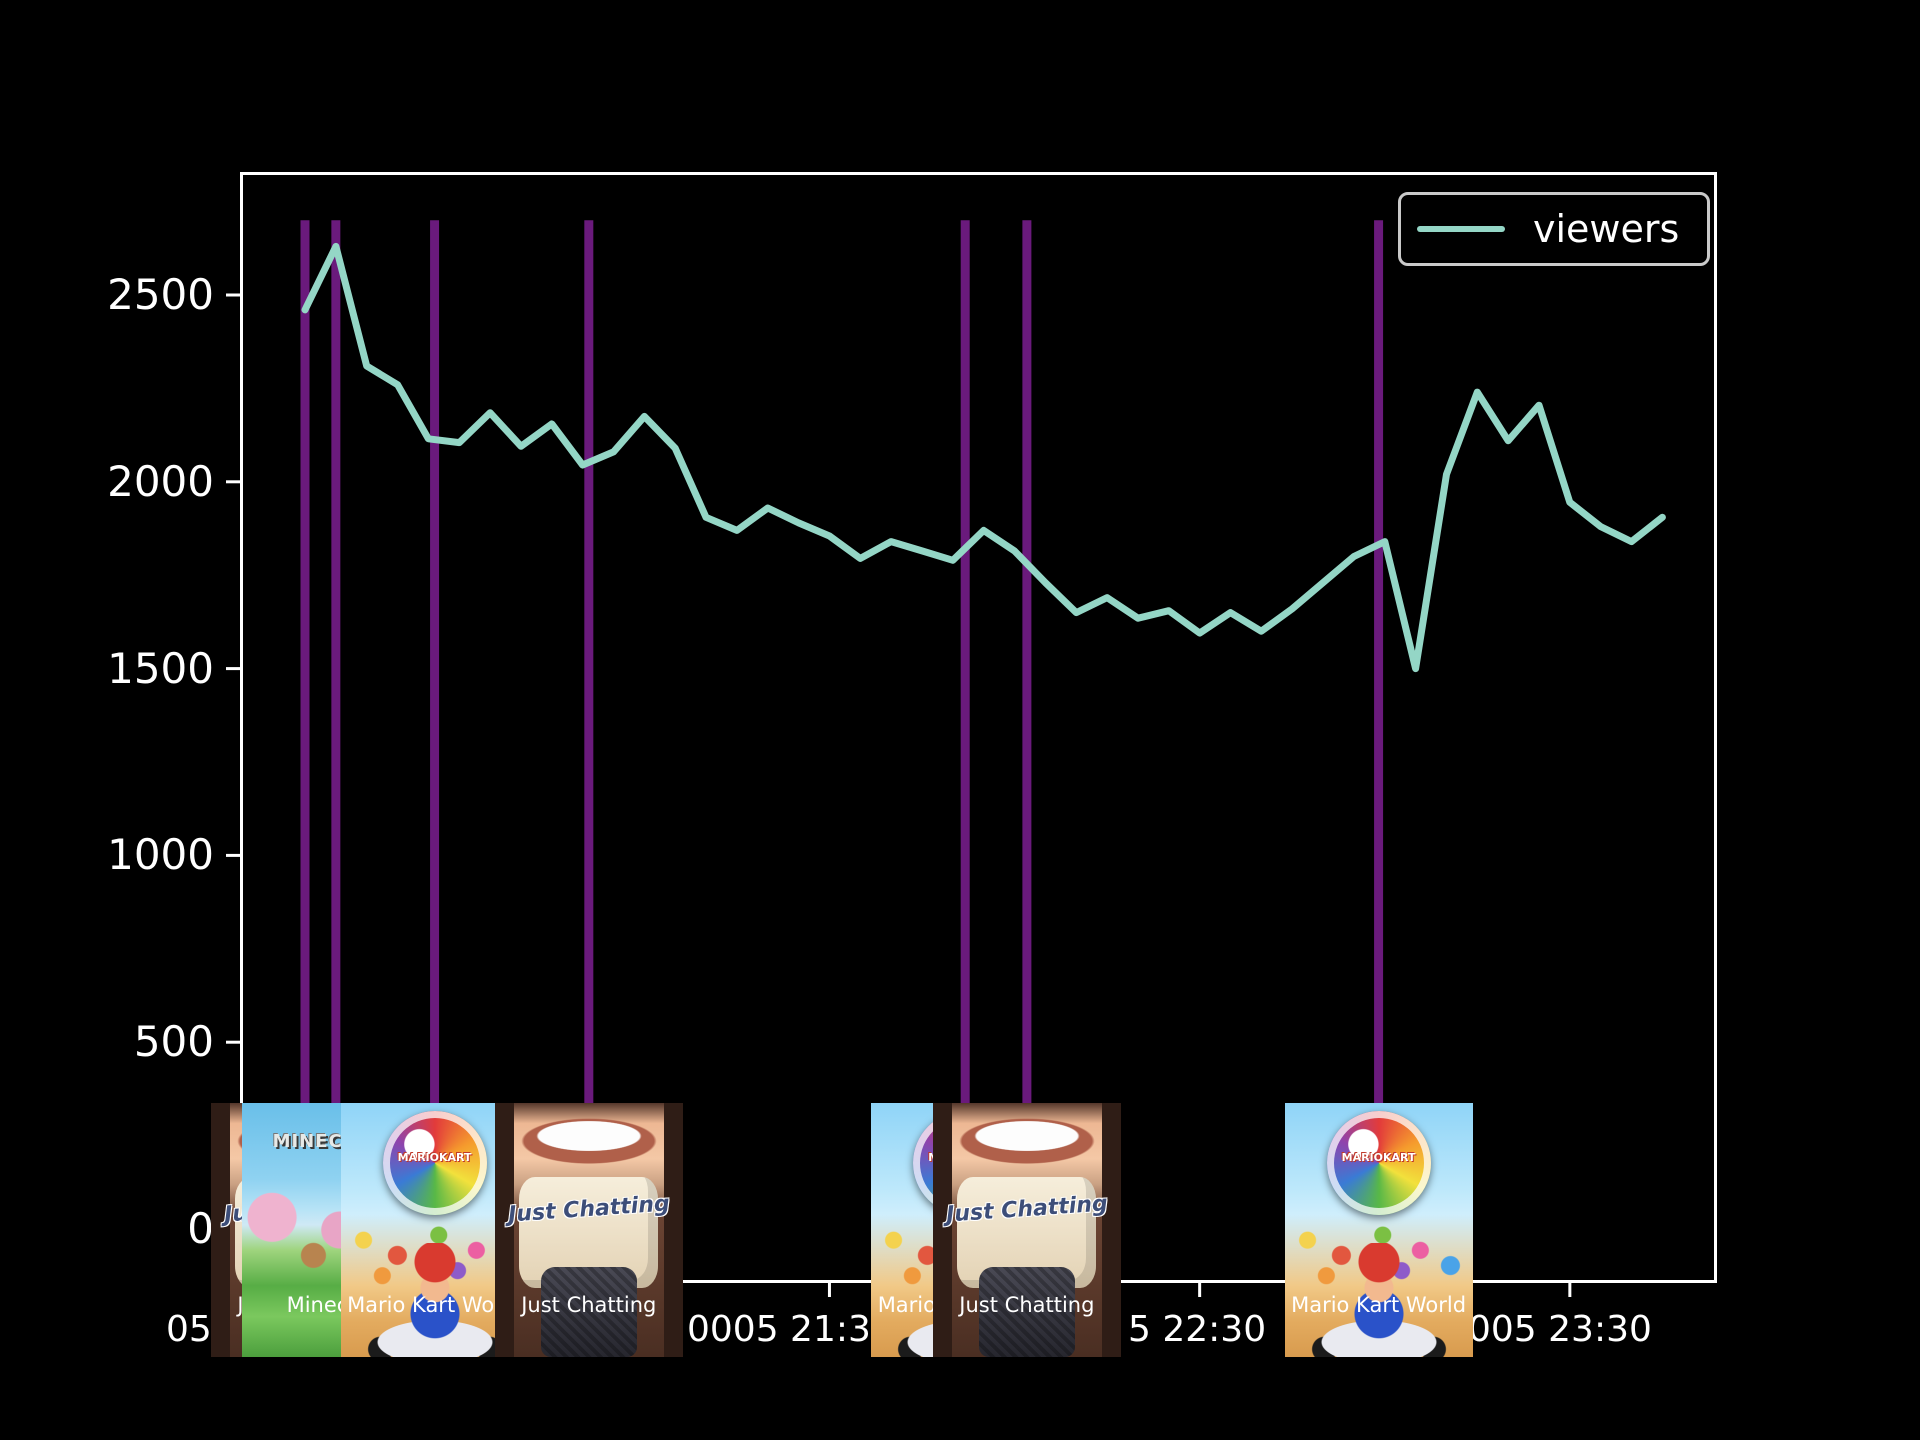 The image size is (1920, 1440). Describe the element at coordinates (189, 1329) in the screenshot. I see `x-tick-label: 05` at that location.